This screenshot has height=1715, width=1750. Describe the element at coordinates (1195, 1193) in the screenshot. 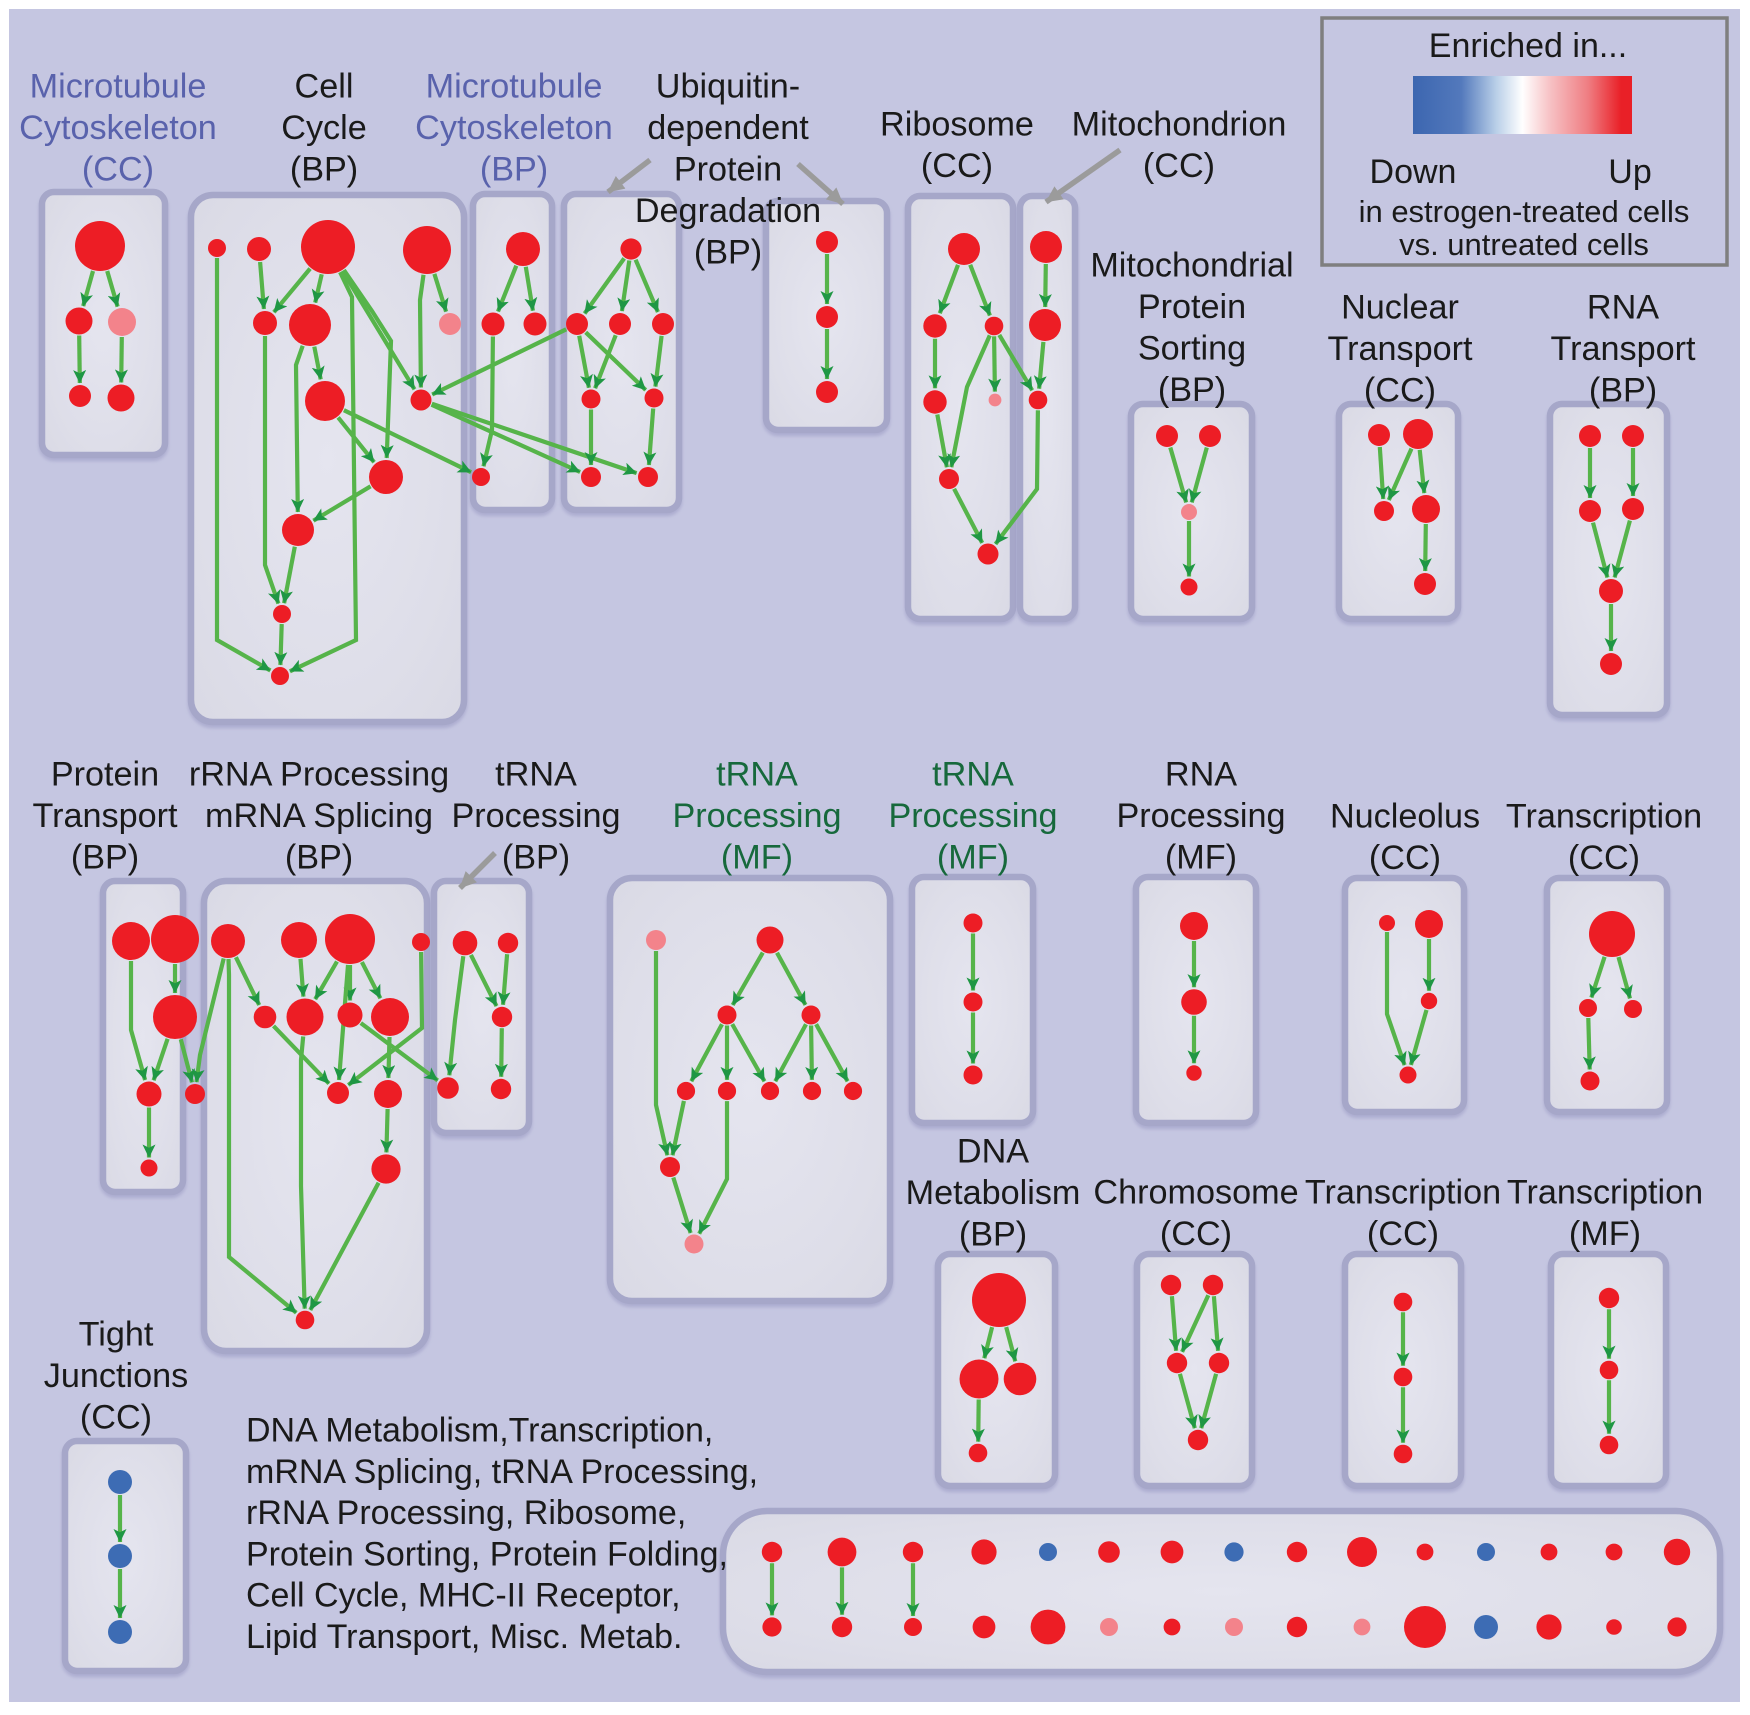

I see `svg-text: Chromosome` at that location.